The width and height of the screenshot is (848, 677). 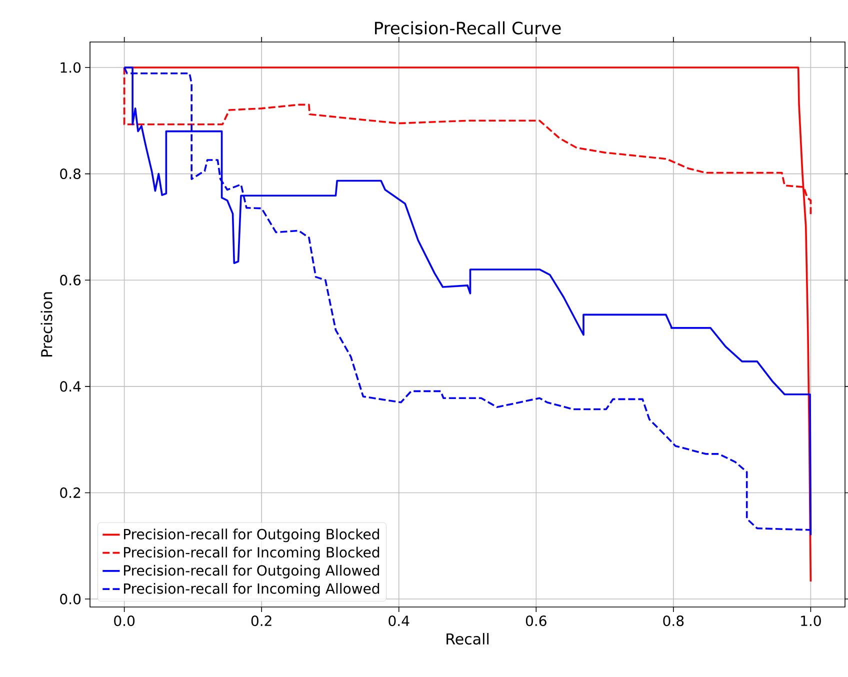 I want to click on legend-label: Precision-recall for Incoming Blocked, so click(x=252, y=553).